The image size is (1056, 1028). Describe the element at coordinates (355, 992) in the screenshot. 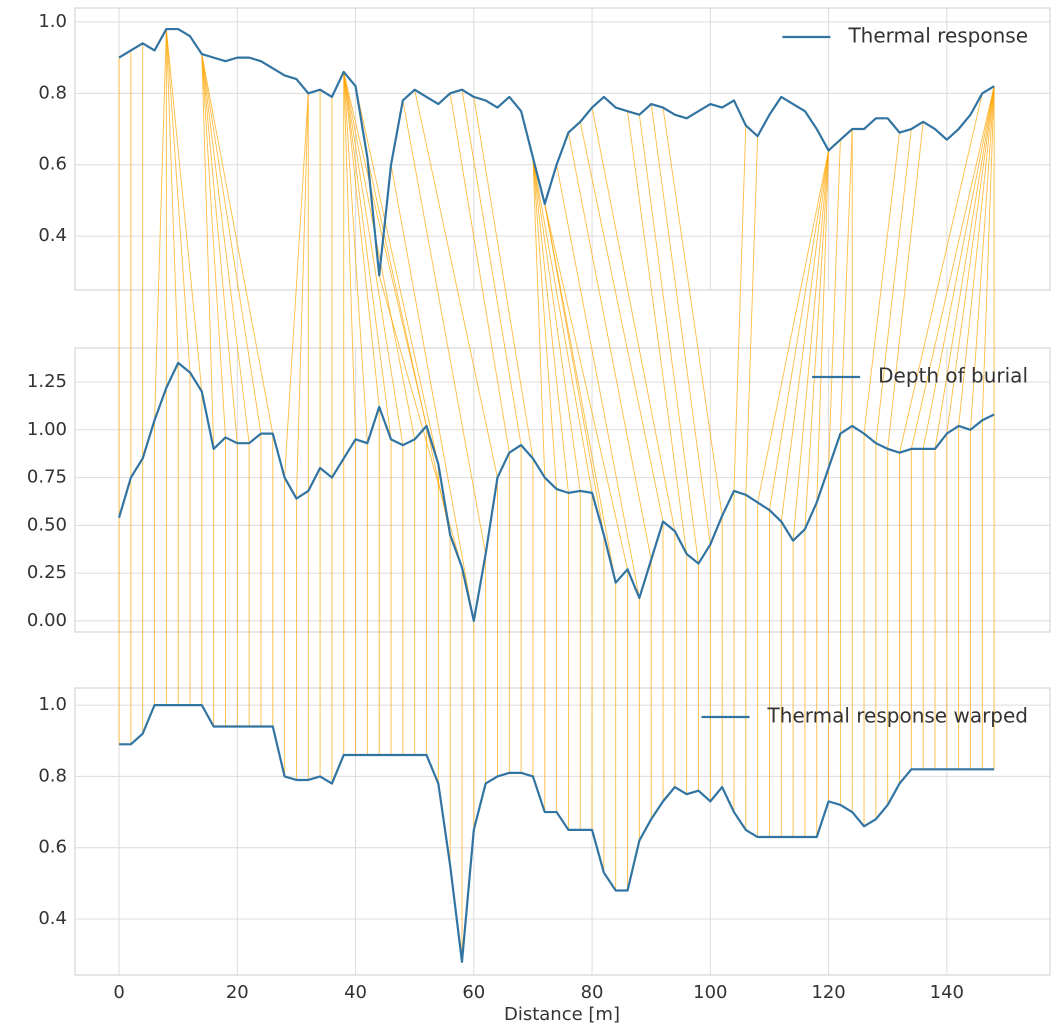

I see `x-tick-label: 40` at that location.